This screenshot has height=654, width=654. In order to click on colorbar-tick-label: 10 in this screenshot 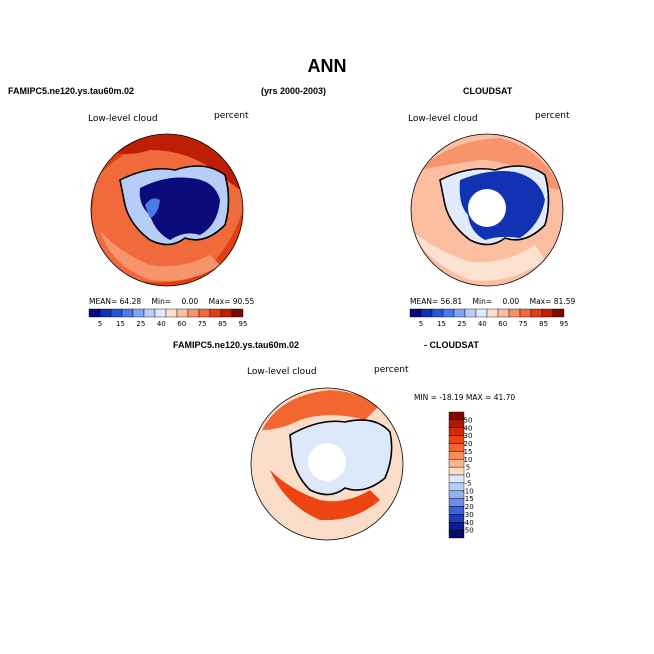, I will do `click(468, 460)`.